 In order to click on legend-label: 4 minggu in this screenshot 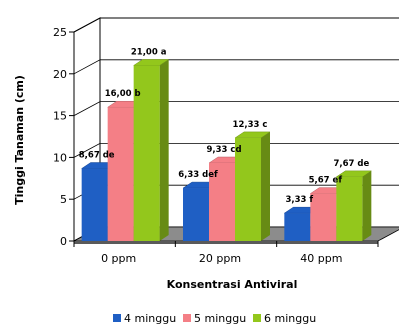, I will do `click(150, 318)`.